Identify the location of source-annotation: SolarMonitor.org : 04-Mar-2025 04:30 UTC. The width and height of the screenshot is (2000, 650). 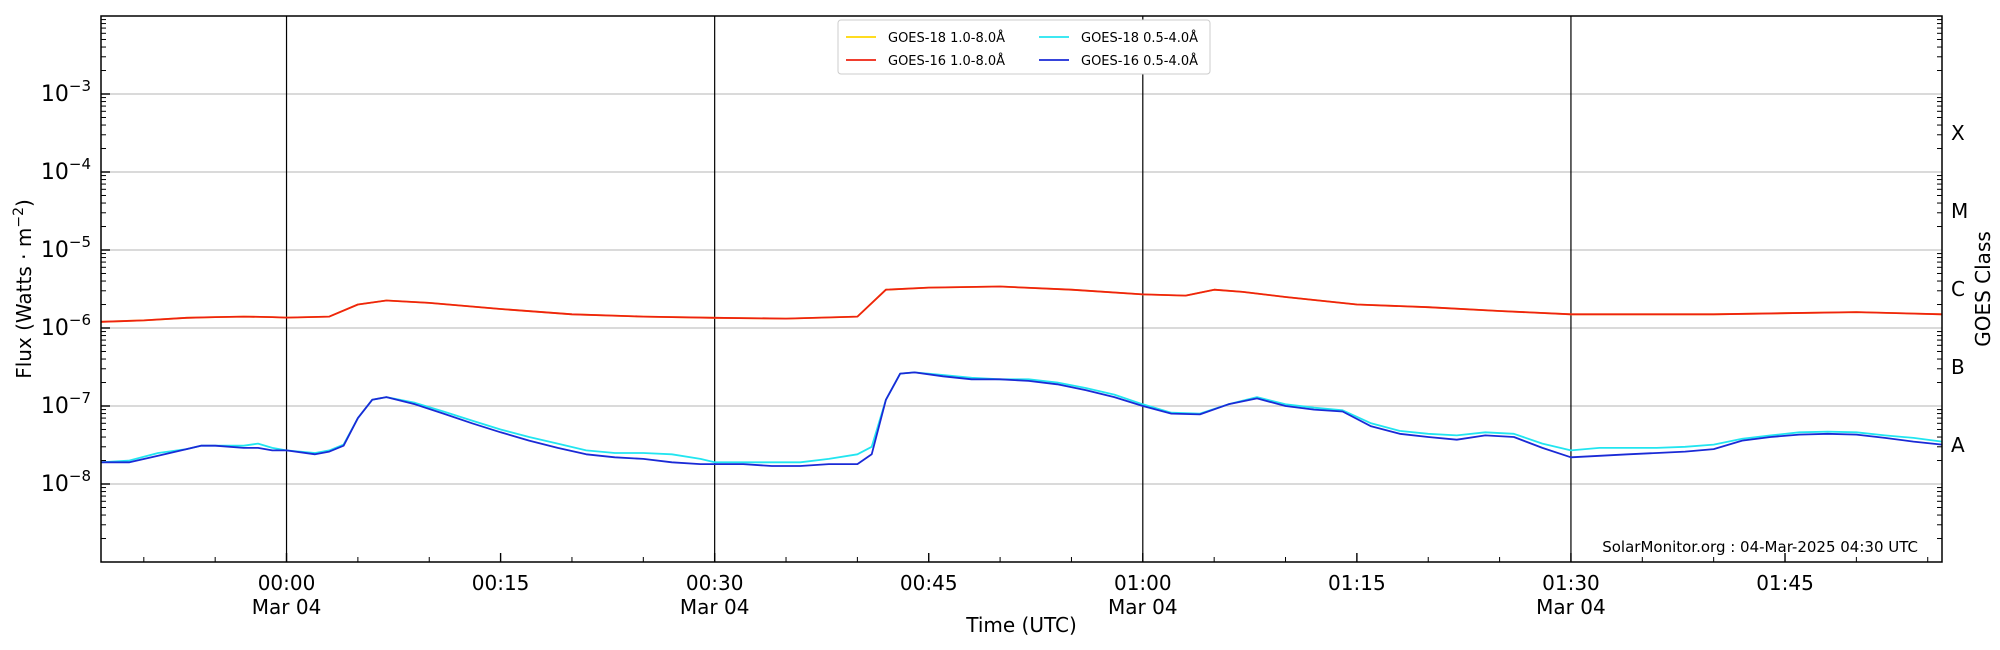
(1760, 547).